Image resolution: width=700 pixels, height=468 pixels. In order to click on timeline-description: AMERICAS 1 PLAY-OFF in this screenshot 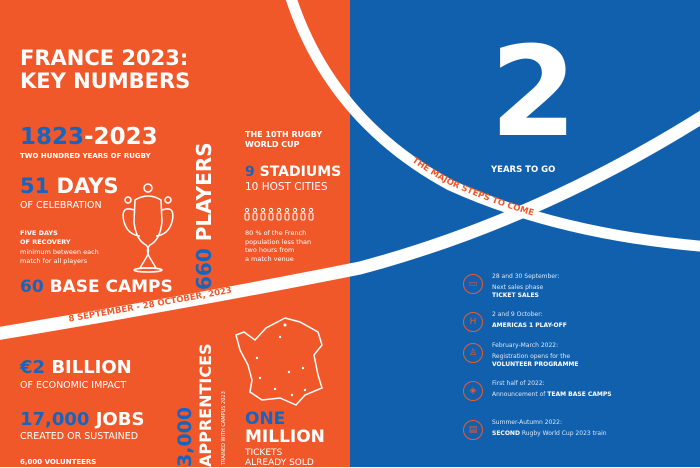, I will do `click(529, 325)`.